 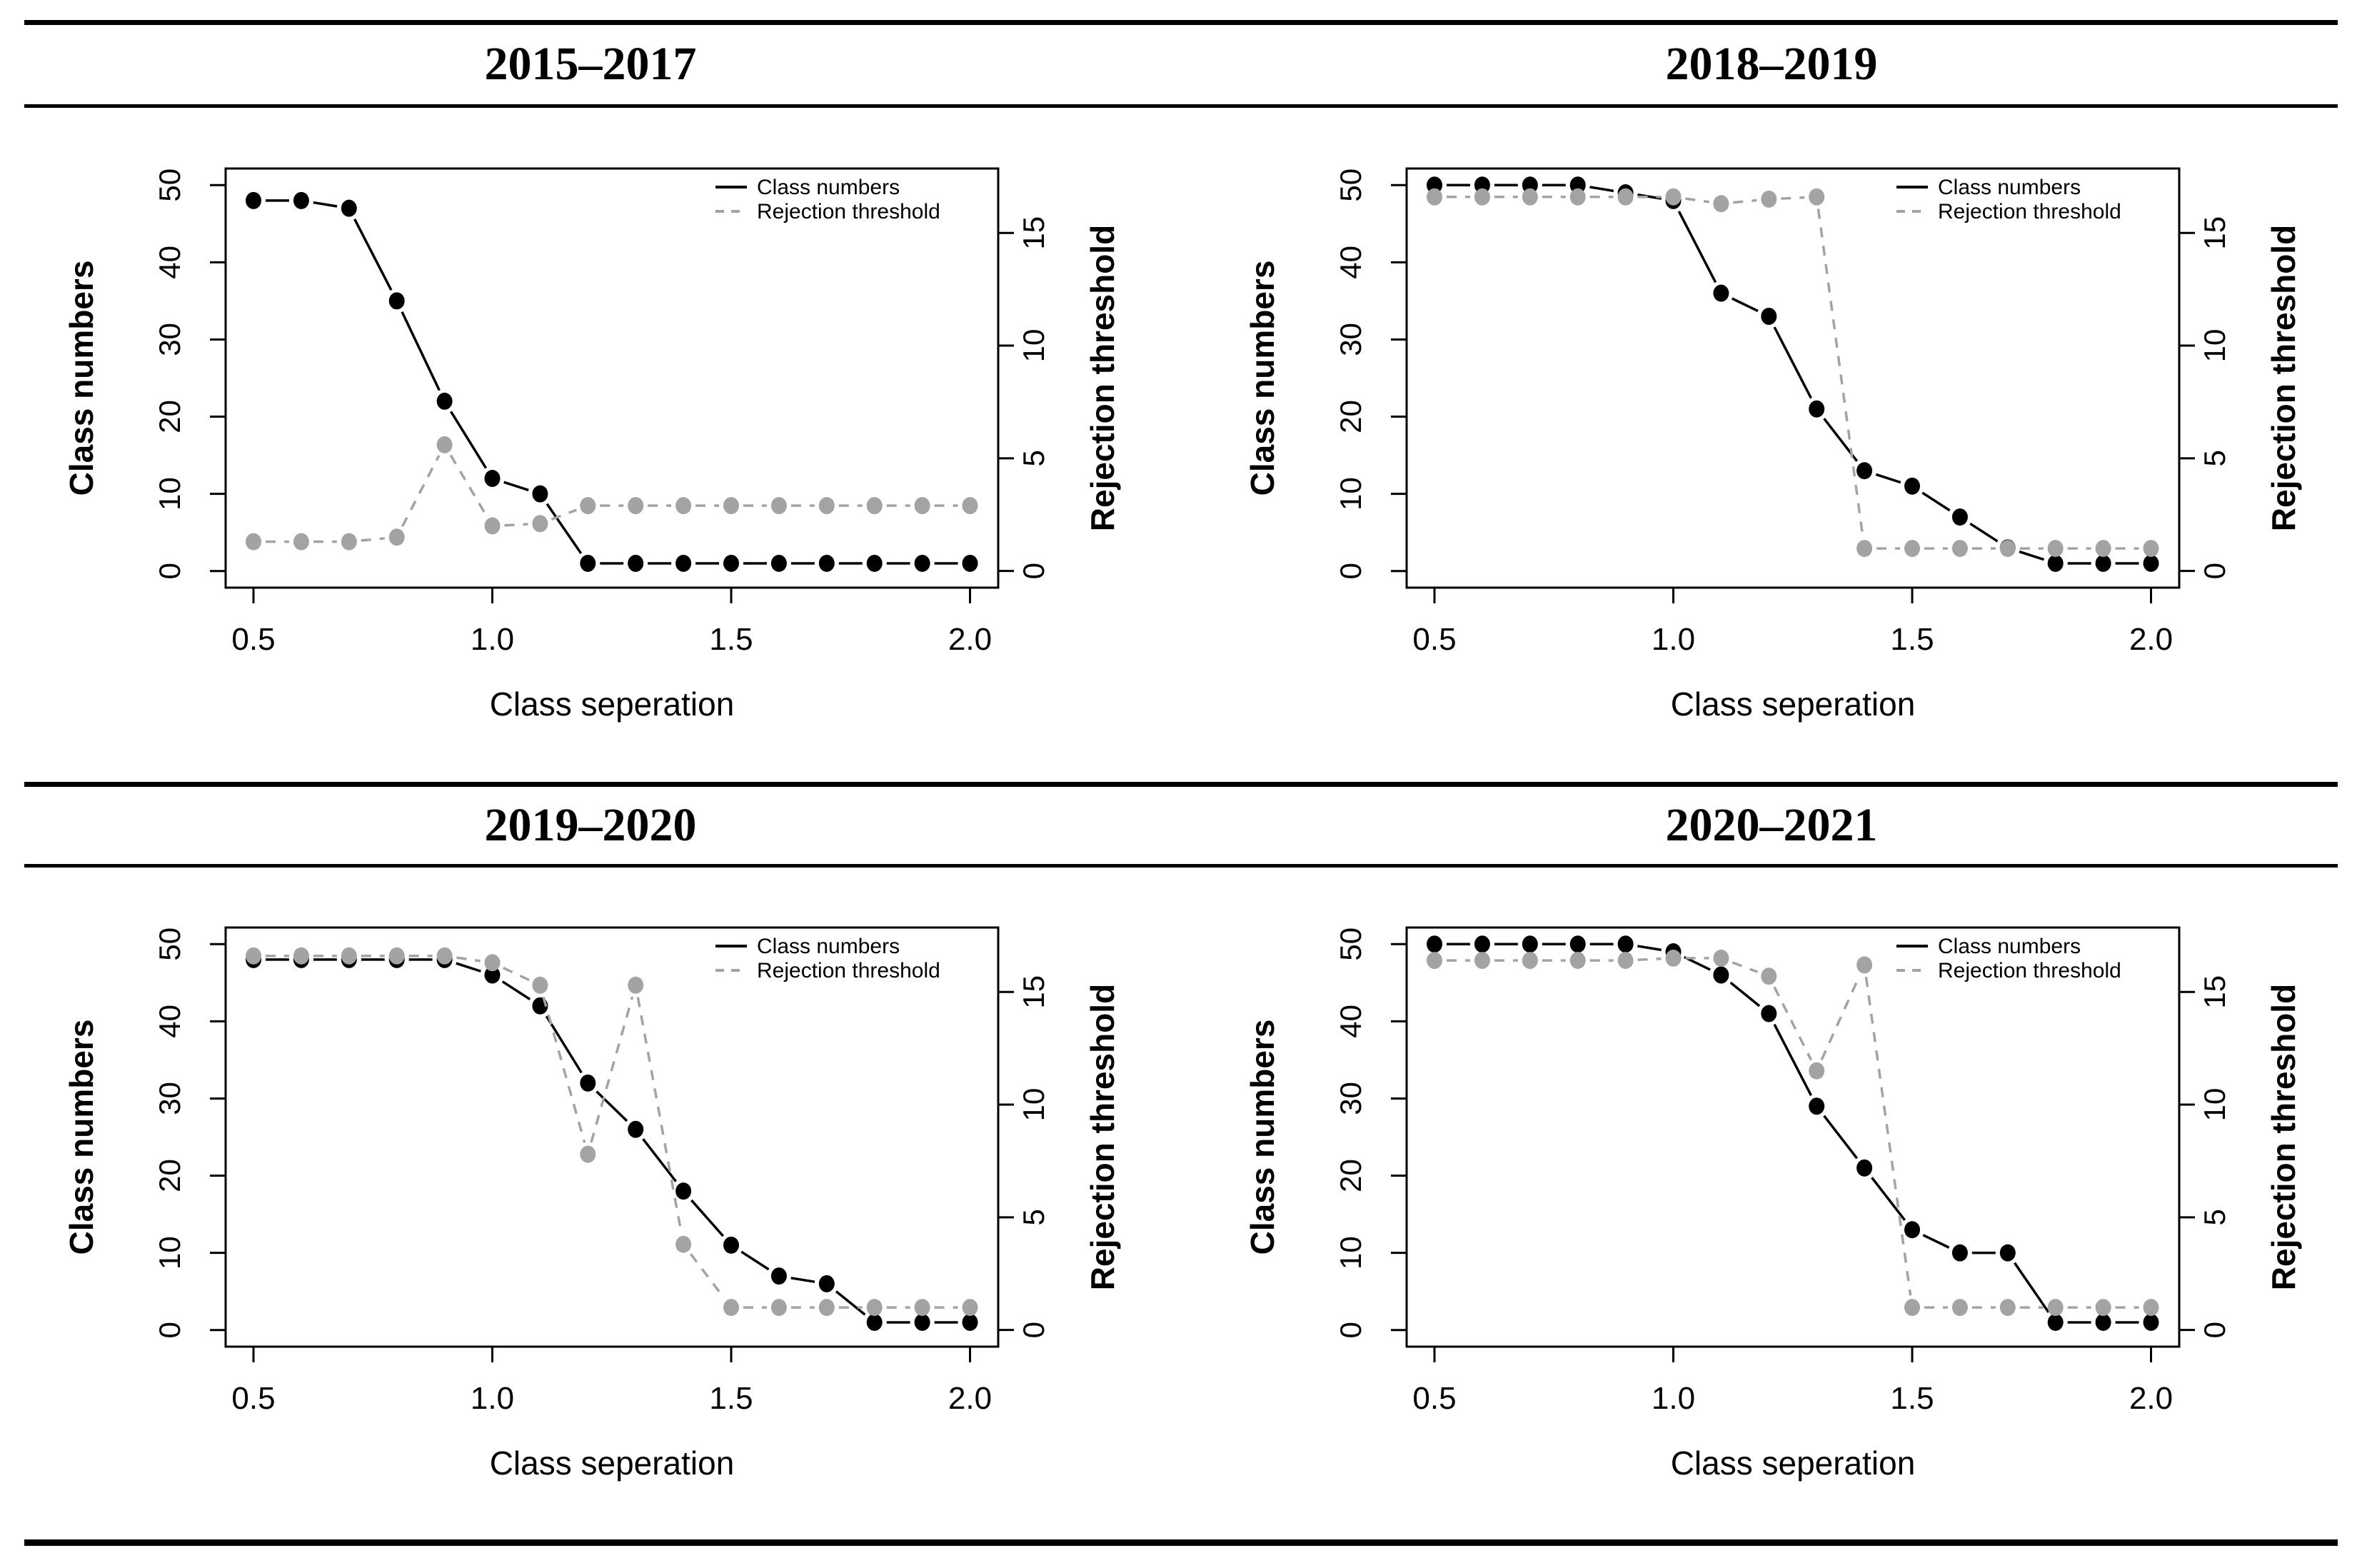 What do you see at coordinates (1350, 571) in the screenshot?
I see `y-axis-left-tick-label: 0` at bounding box center [1350, 571].